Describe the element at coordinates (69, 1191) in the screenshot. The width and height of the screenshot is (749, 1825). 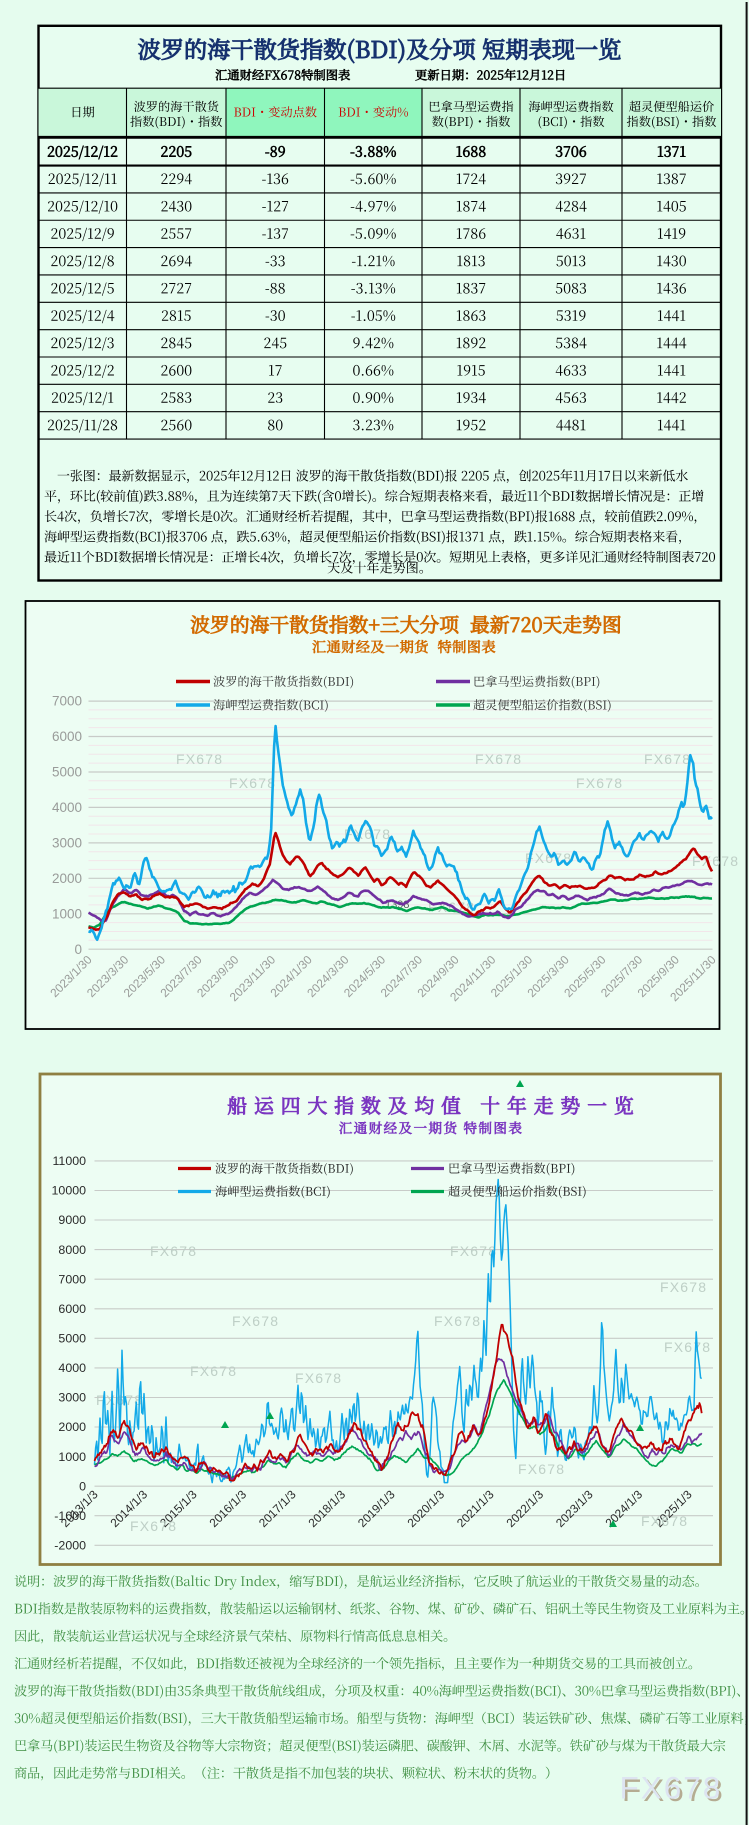
I see `svg-text: 10000` at that location.